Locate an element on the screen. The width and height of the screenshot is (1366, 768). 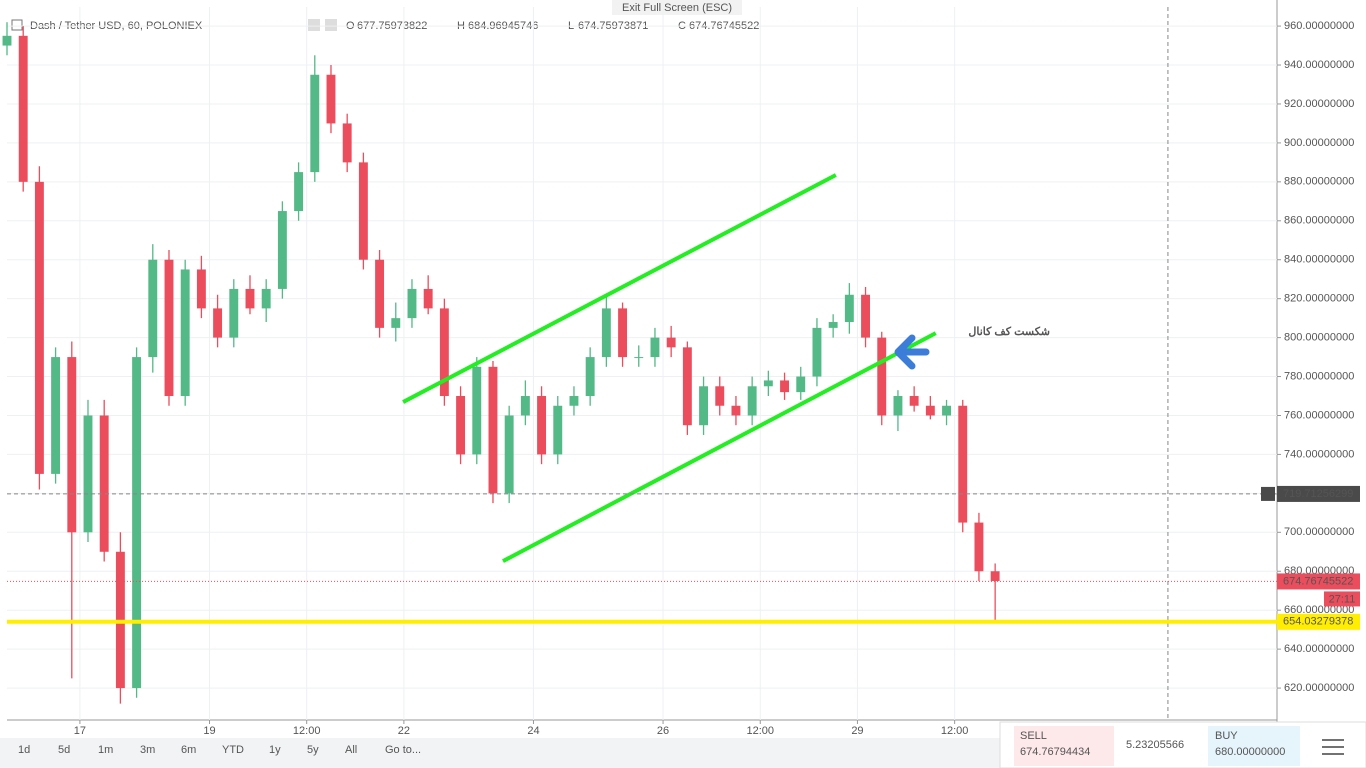
y-tick-label: 860.00000000 is located at coordinates (1319, 221).